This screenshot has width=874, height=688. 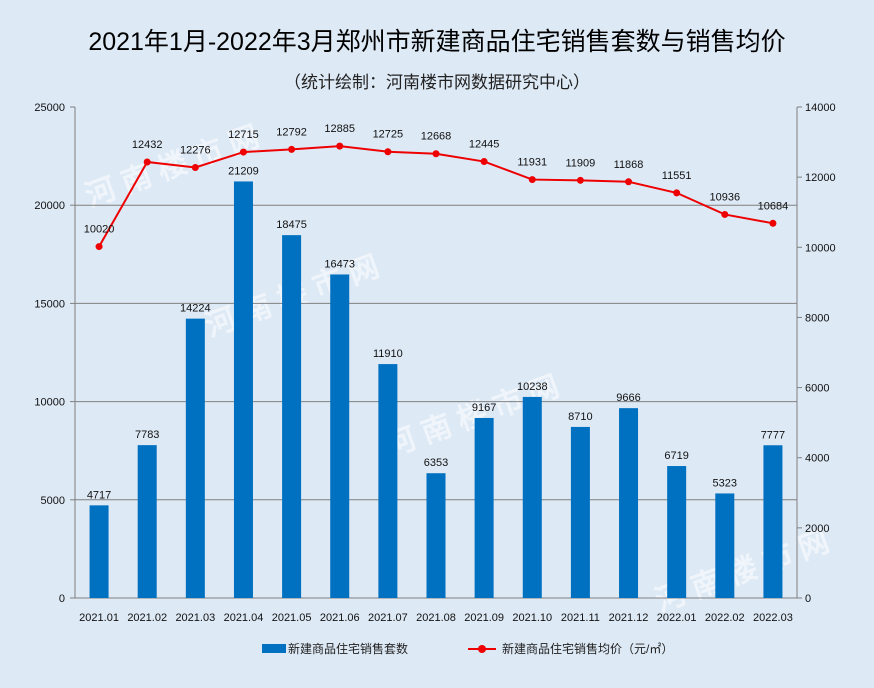 I want to click on price-data-label: 11551, so click(x=677, y=176).